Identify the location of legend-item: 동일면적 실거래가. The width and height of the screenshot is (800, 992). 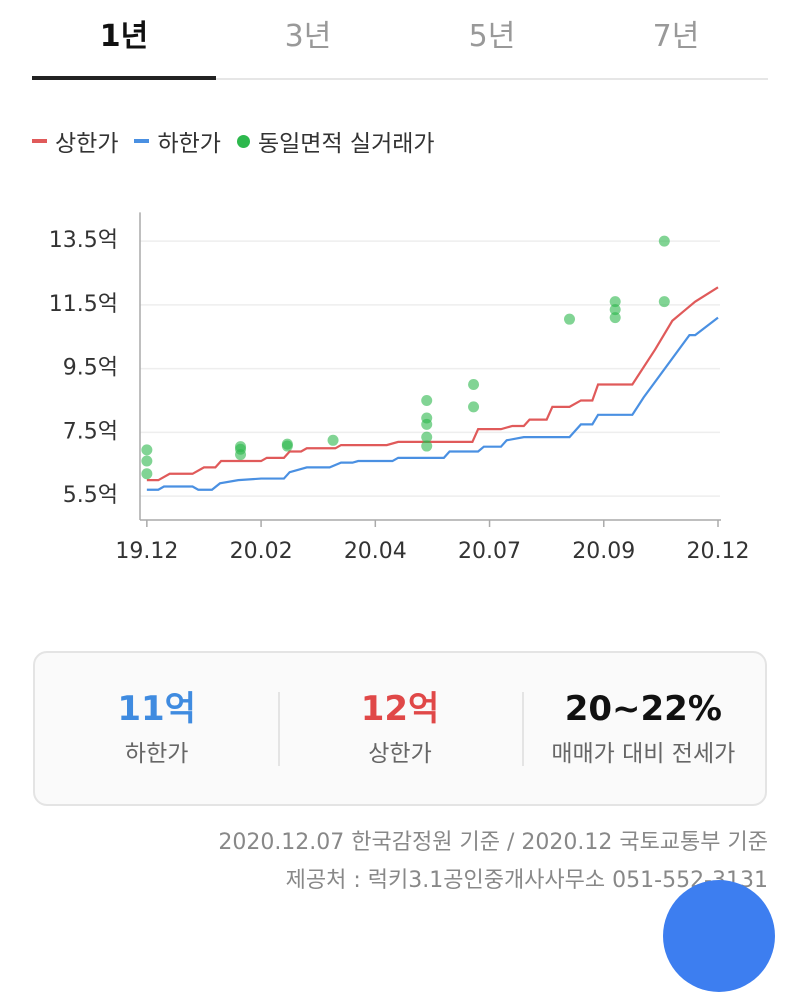
(335, 141).